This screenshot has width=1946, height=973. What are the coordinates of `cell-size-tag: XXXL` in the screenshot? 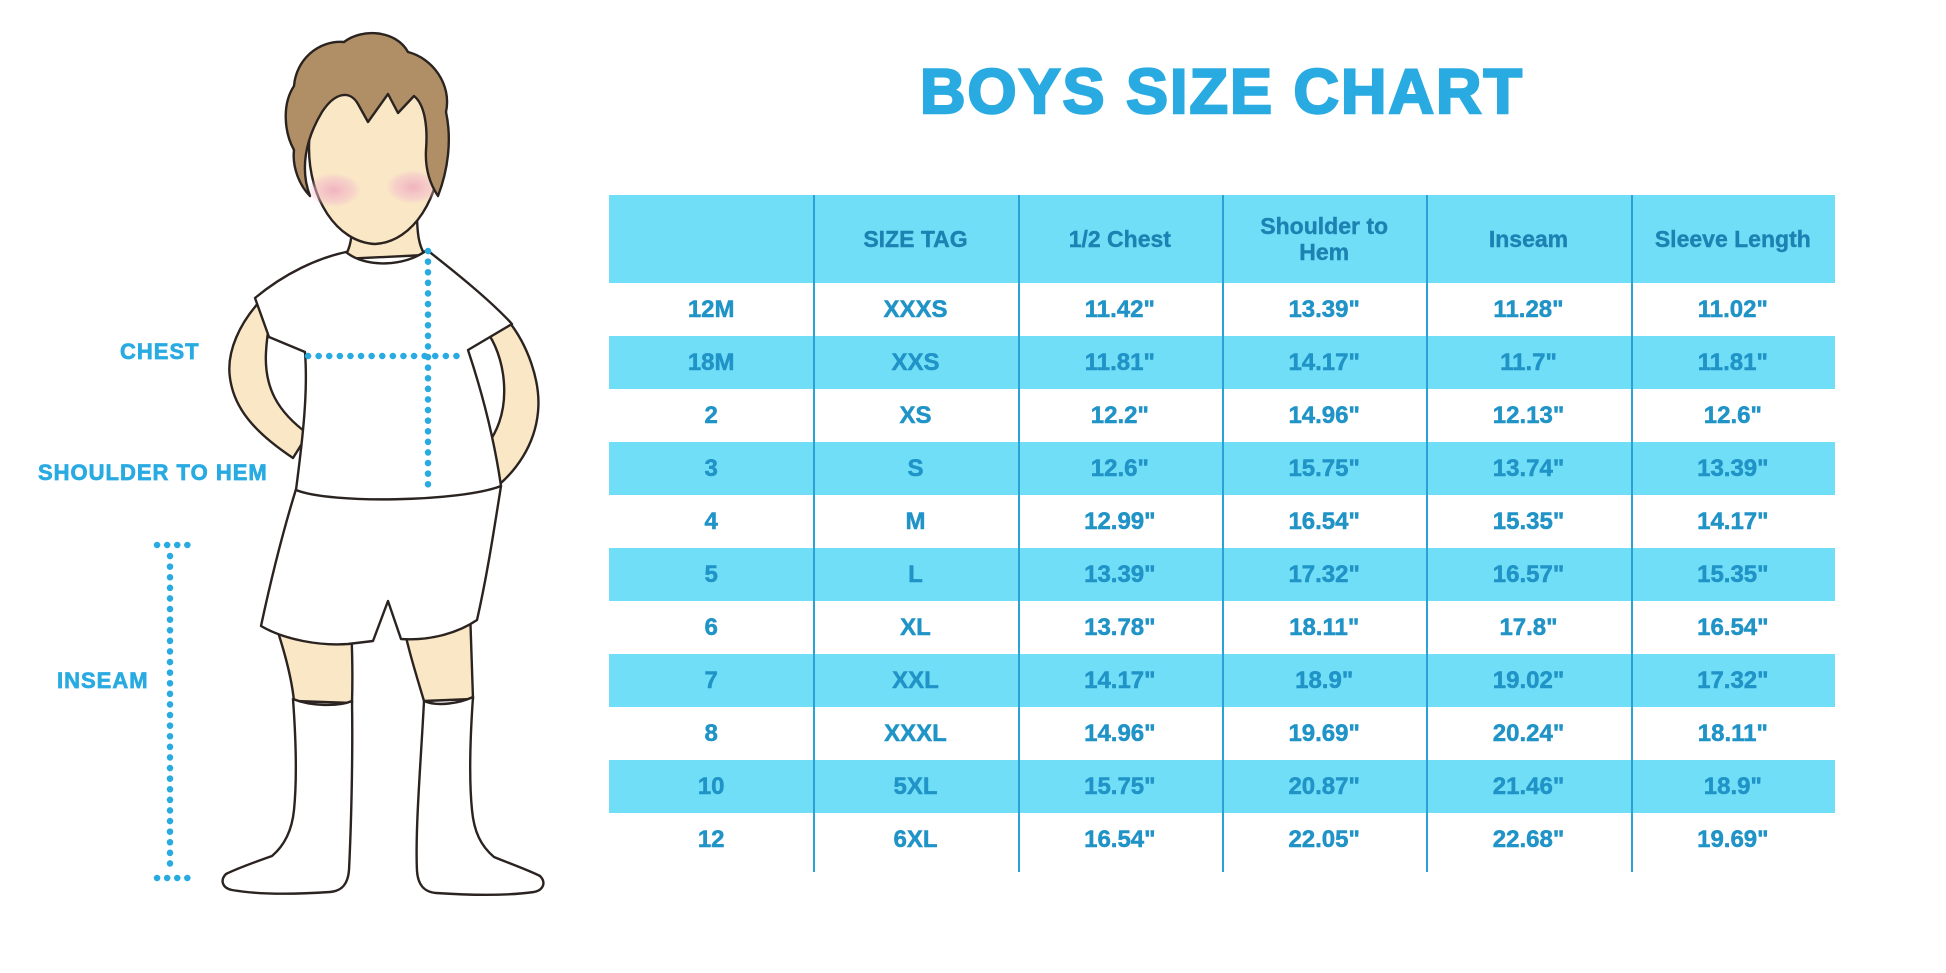 It's located at (915, 733).